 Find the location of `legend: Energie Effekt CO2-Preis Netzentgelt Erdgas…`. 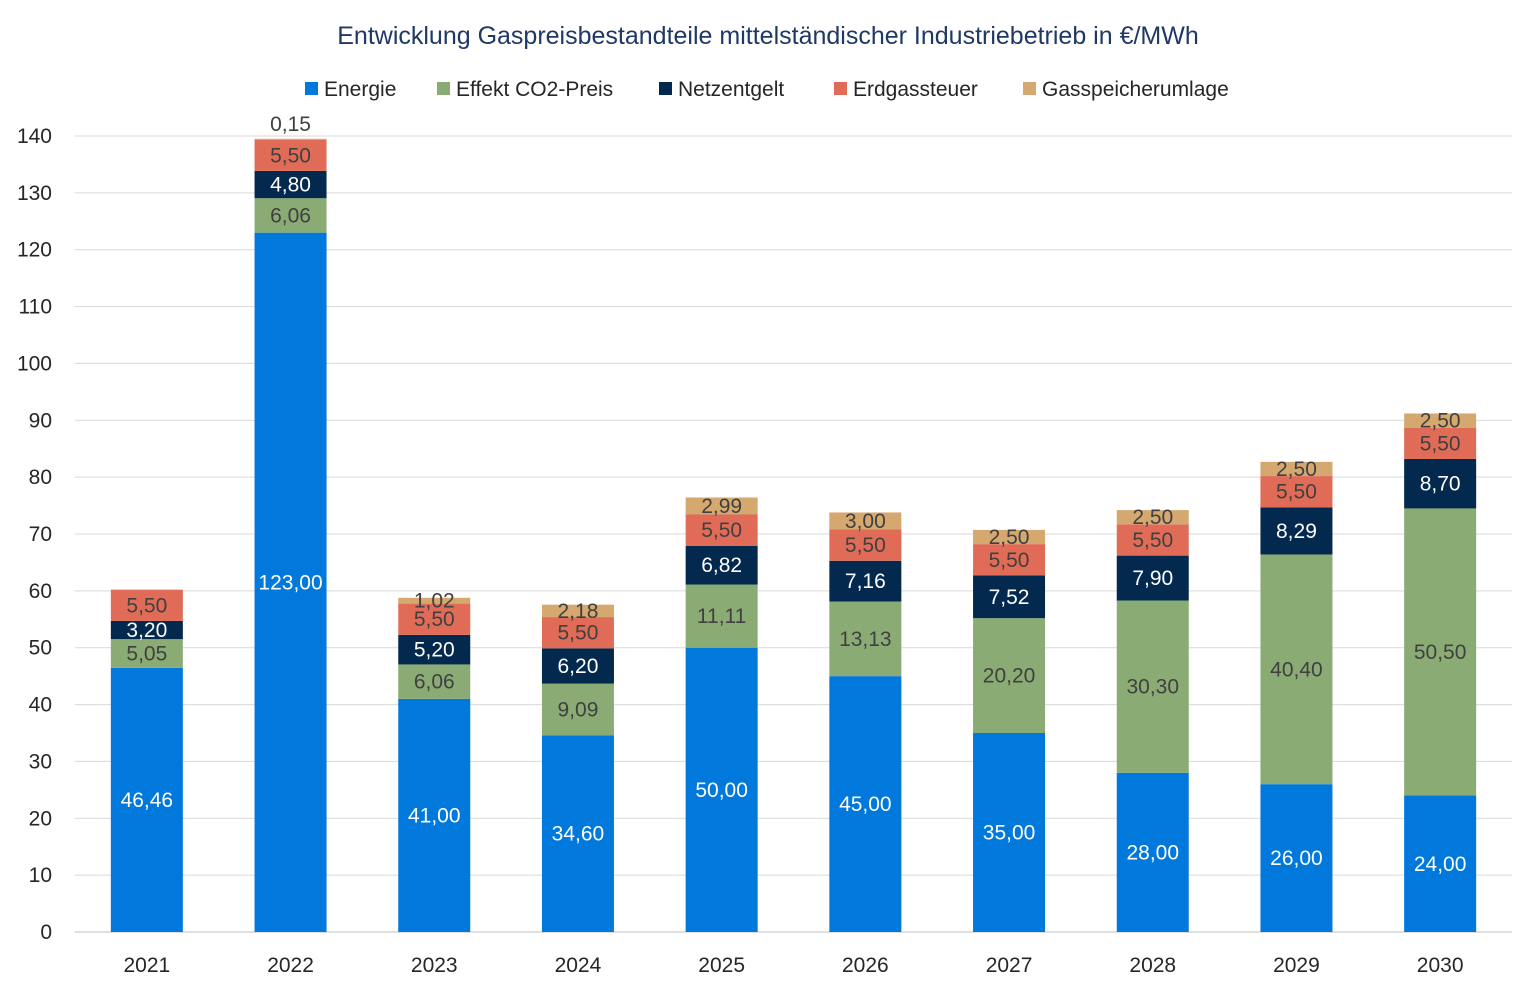

legend: Energie Effekt CO2-Preis Netzentgelt Erdgas… is located at coordinates (767, 89).